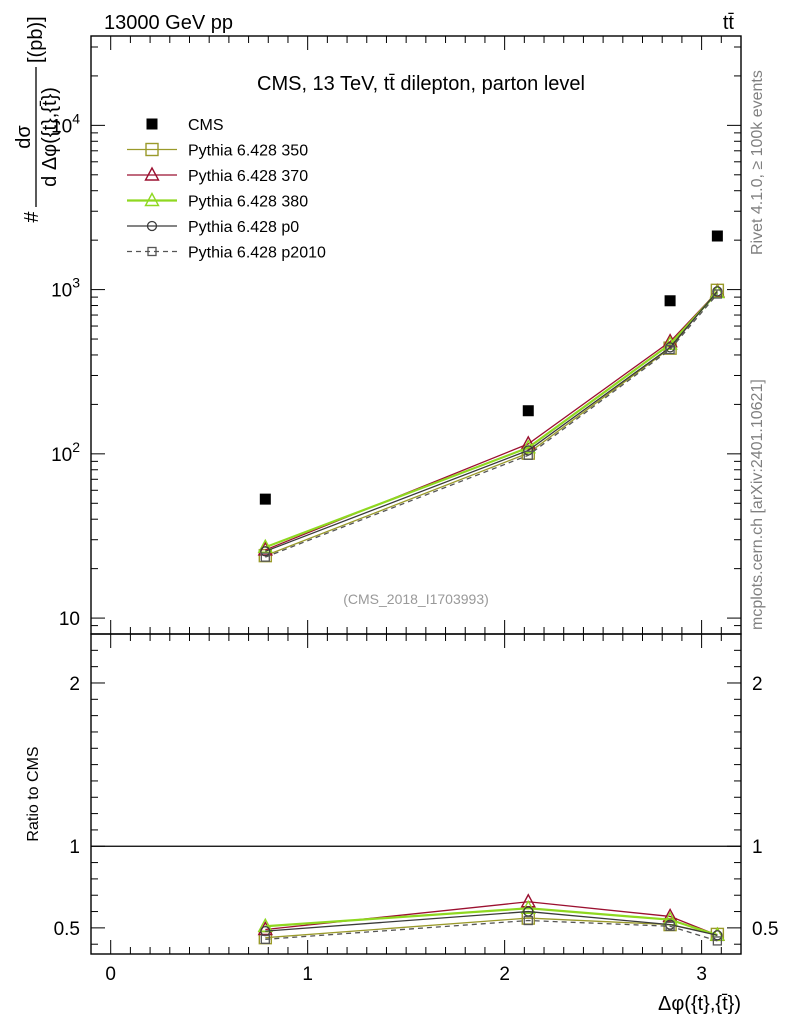  What do you see at coordinates (185, 125) in the screenshot?
I see `legend-entry: CMS` at bounding box center [185, 125].